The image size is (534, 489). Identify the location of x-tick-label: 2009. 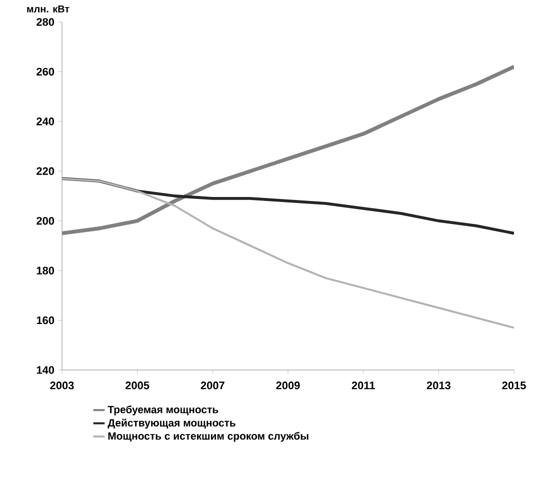
(288, 386).